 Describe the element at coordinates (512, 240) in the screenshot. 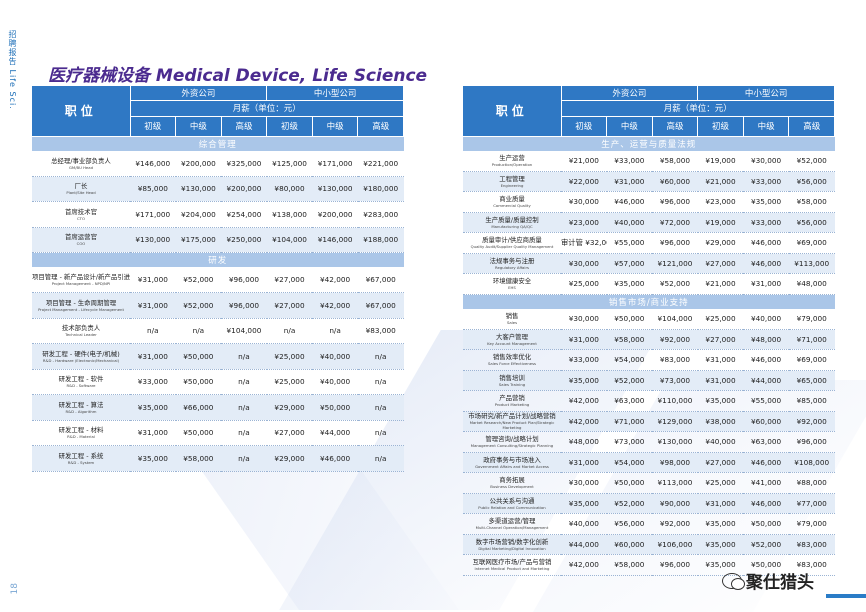

I see `role-name-cn: 质量审计/供应商质量` at that location.